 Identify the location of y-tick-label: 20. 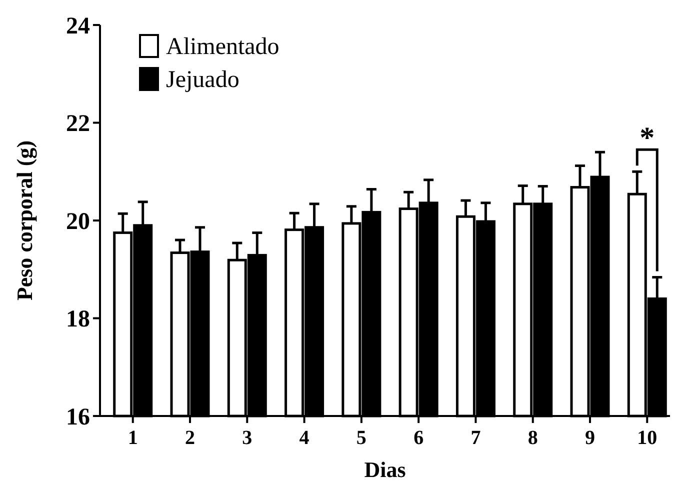
(78, 221).